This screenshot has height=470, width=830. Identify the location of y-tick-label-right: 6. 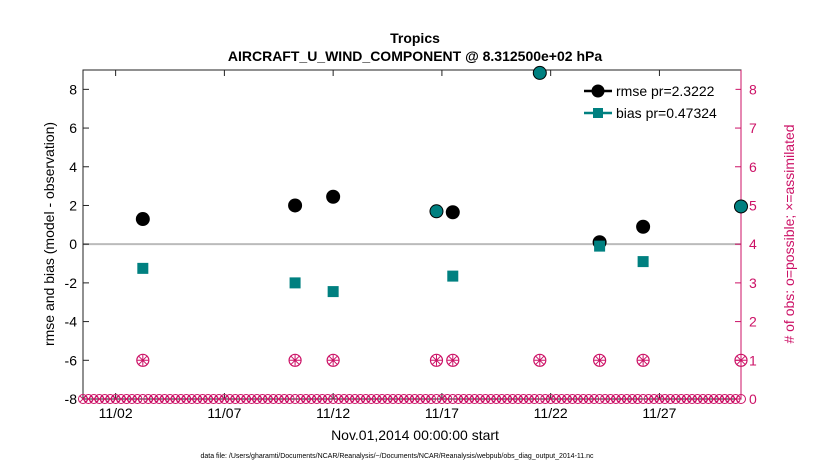
(753, 167).